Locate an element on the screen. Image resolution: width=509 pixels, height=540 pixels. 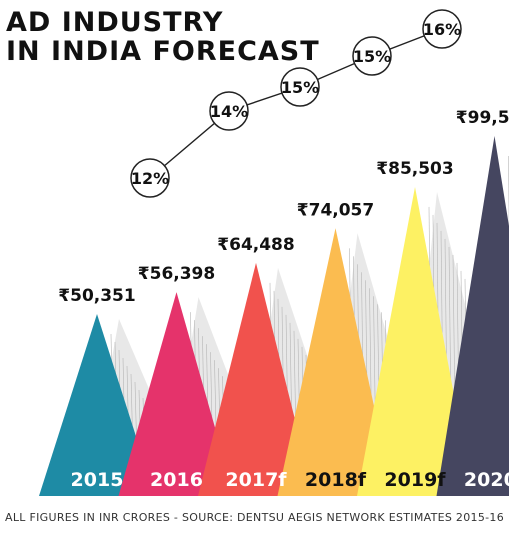
bar-2015 is located at coordinates (97, 405).